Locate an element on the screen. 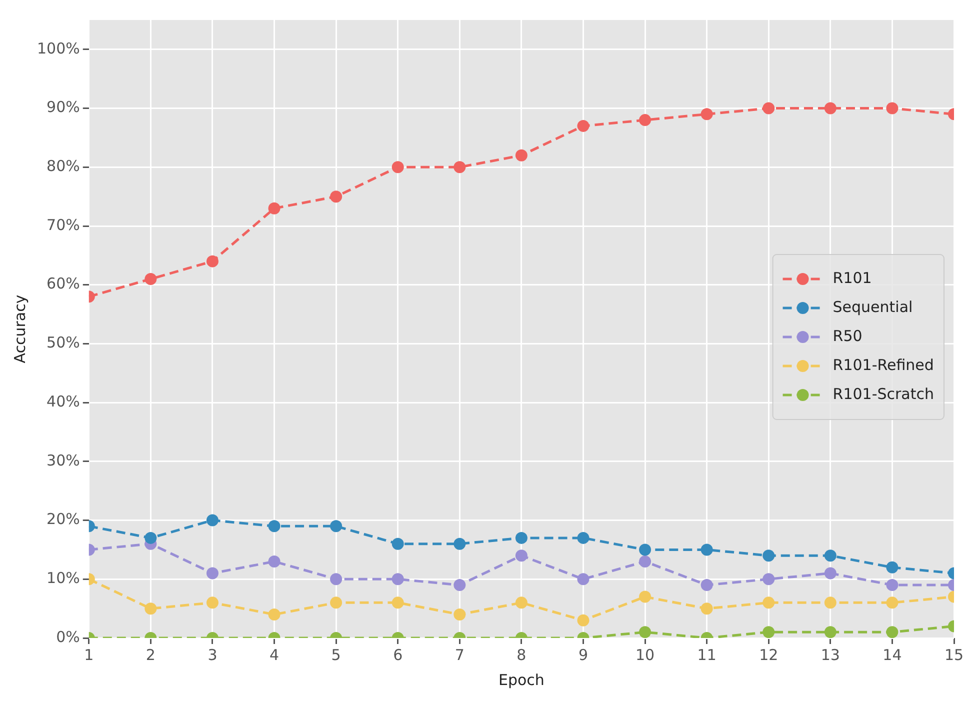 Image resolution: width=976 pixels, height=702 pixels. x-tick-label: 11 is located at coordinates (706, 655).